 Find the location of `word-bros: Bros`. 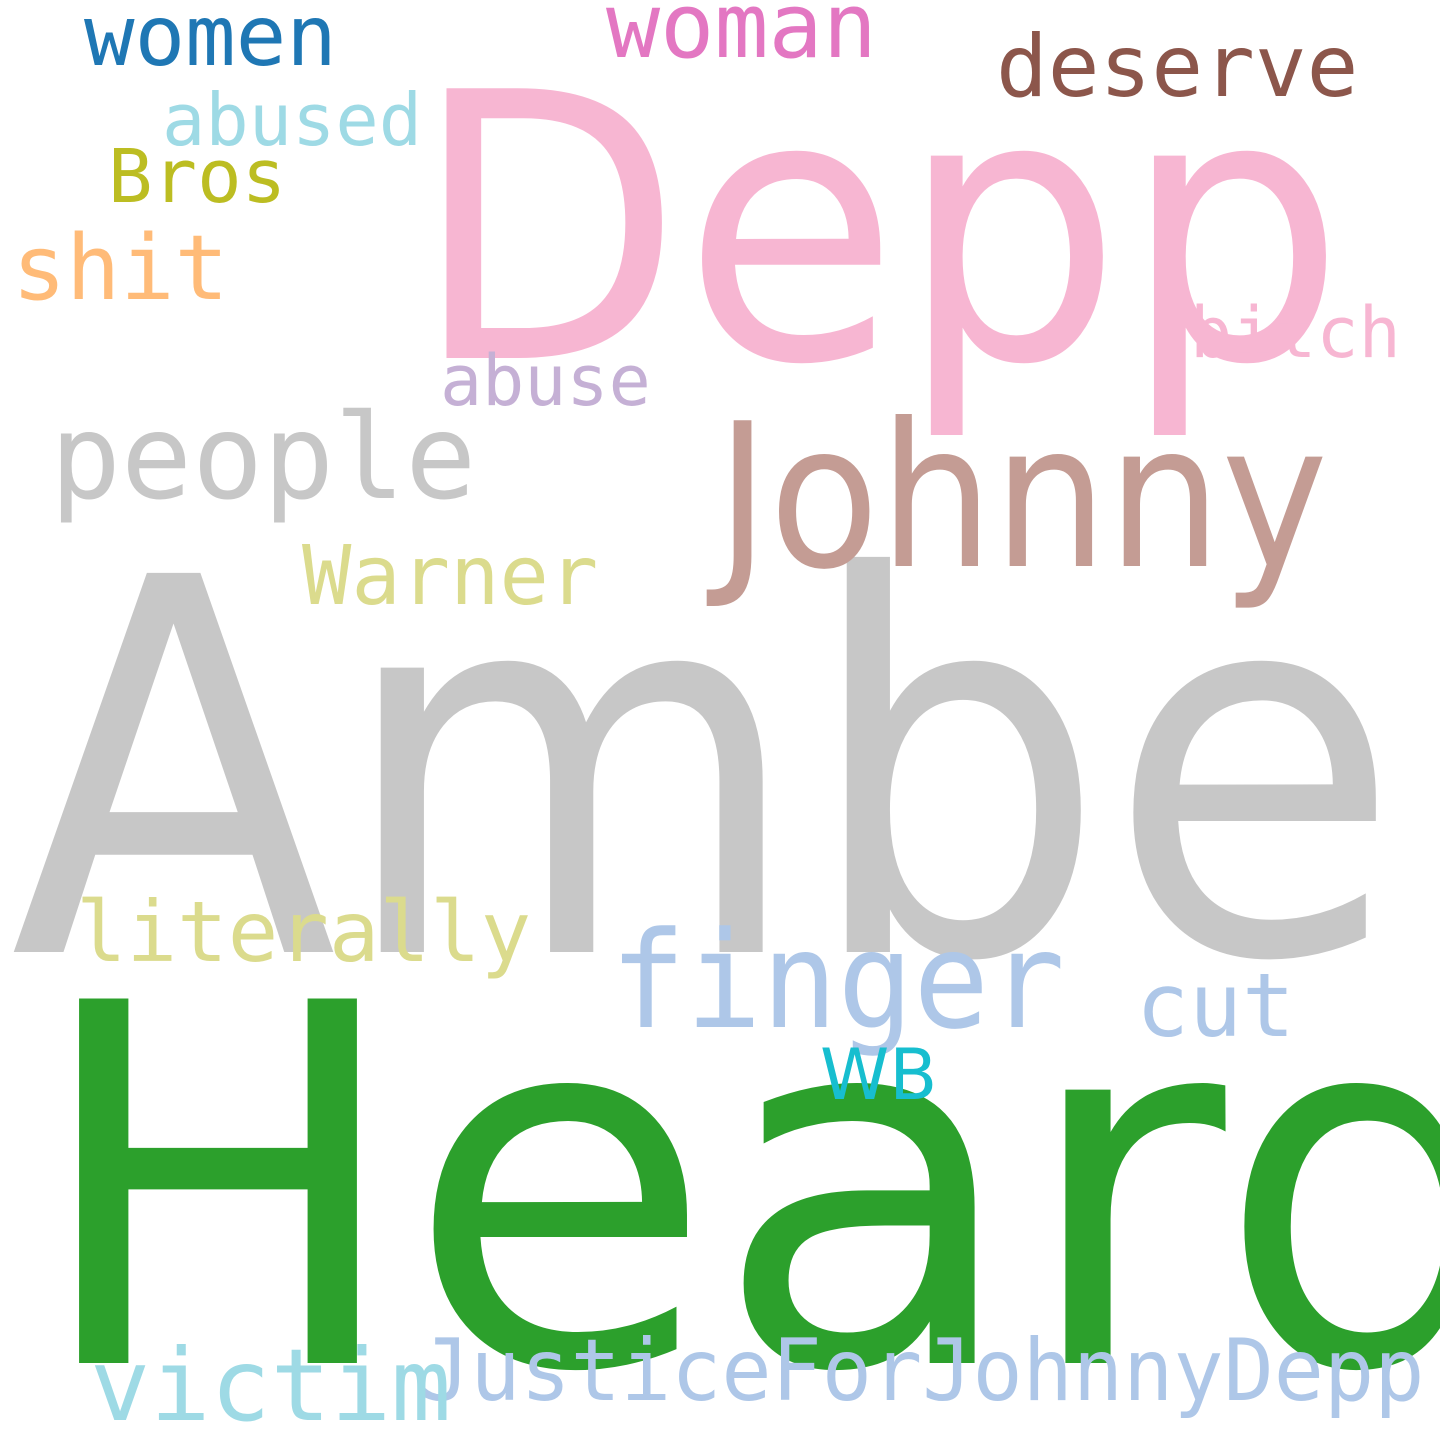

word-bros: Bros is located at coordinates (197, 177).